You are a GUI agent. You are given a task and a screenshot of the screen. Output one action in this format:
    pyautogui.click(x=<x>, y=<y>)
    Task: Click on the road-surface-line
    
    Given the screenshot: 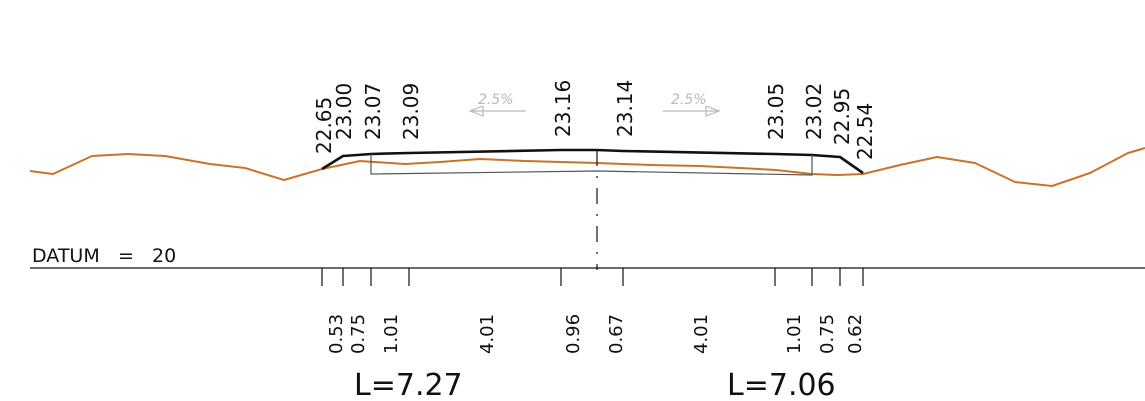 What is the action you would take?
    pyautogui.click(x=592, y=161)
    